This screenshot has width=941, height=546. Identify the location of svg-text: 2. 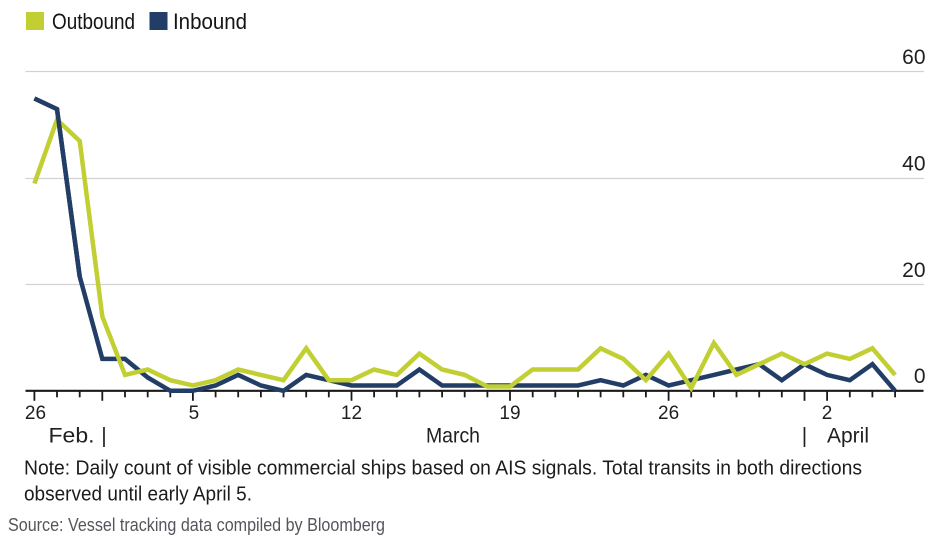
(827, 413).